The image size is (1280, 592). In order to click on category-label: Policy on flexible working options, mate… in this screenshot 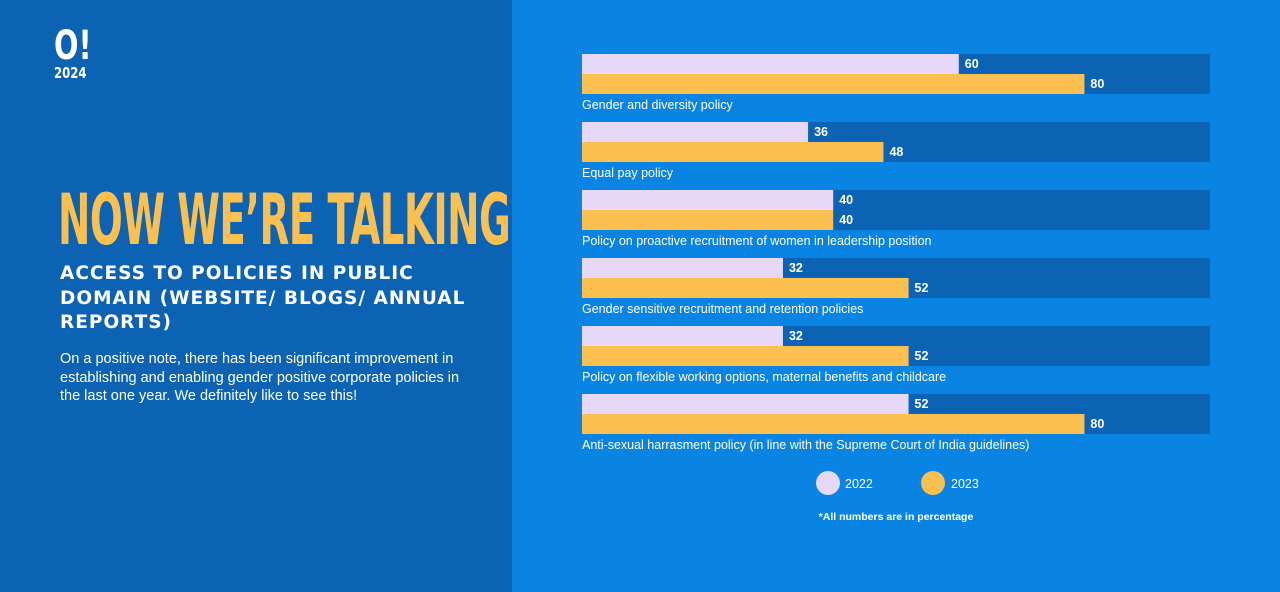, I will do `click(764, 377)`.